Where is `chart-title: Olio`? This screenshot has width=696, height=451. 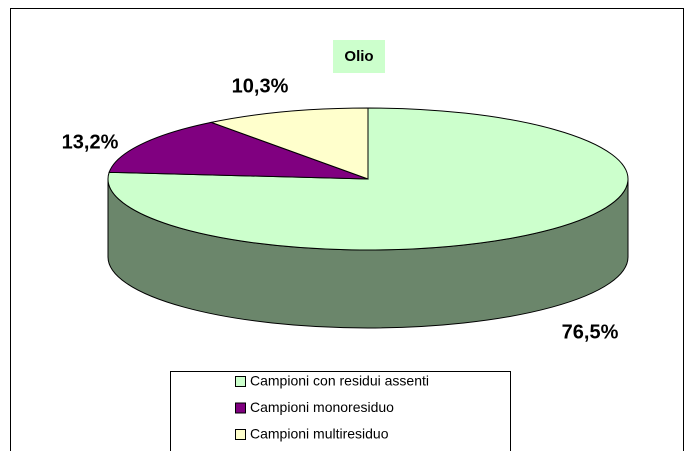
chart-title: Olio is located at coordinates (358, 56).